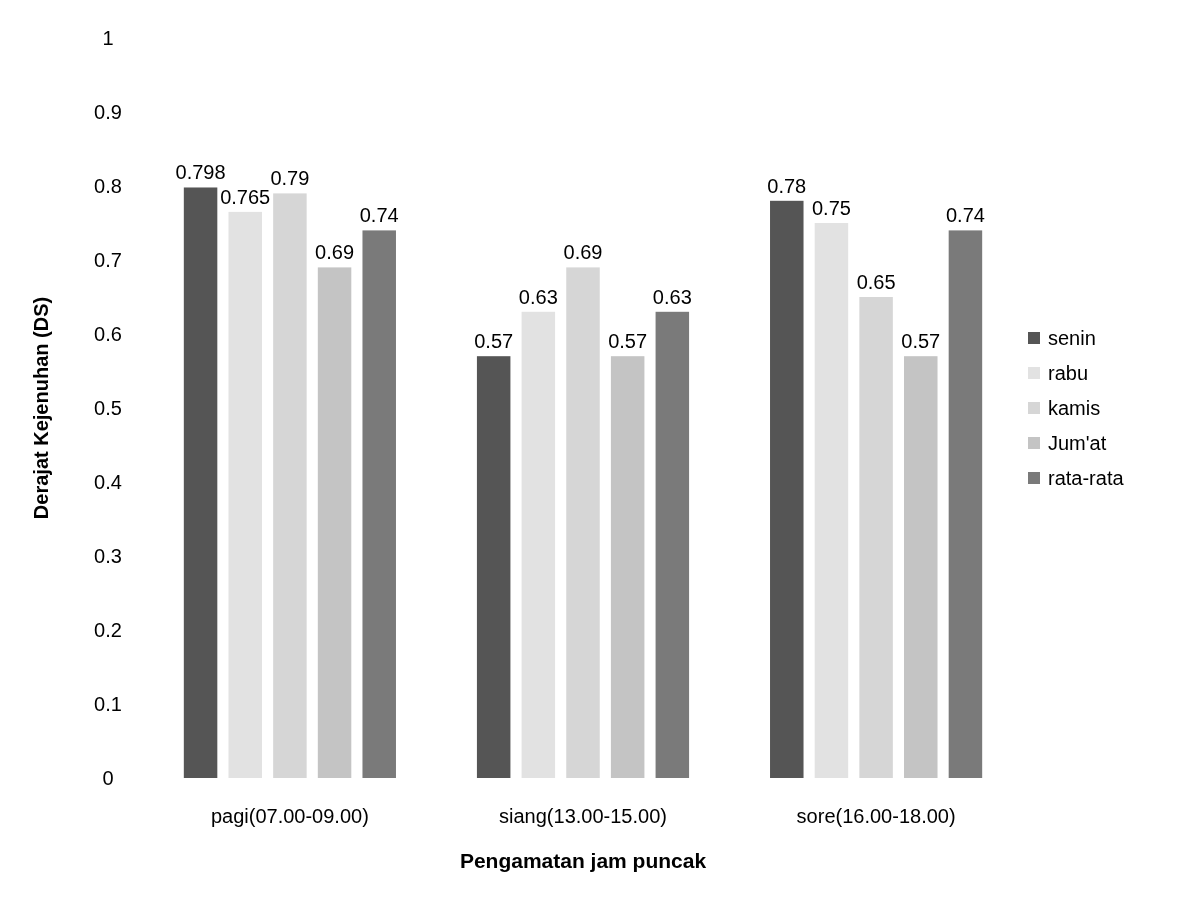  Describe the element at coordinates (1068, 373) in the screenshot. I see `legend-label: rabu` at that location.